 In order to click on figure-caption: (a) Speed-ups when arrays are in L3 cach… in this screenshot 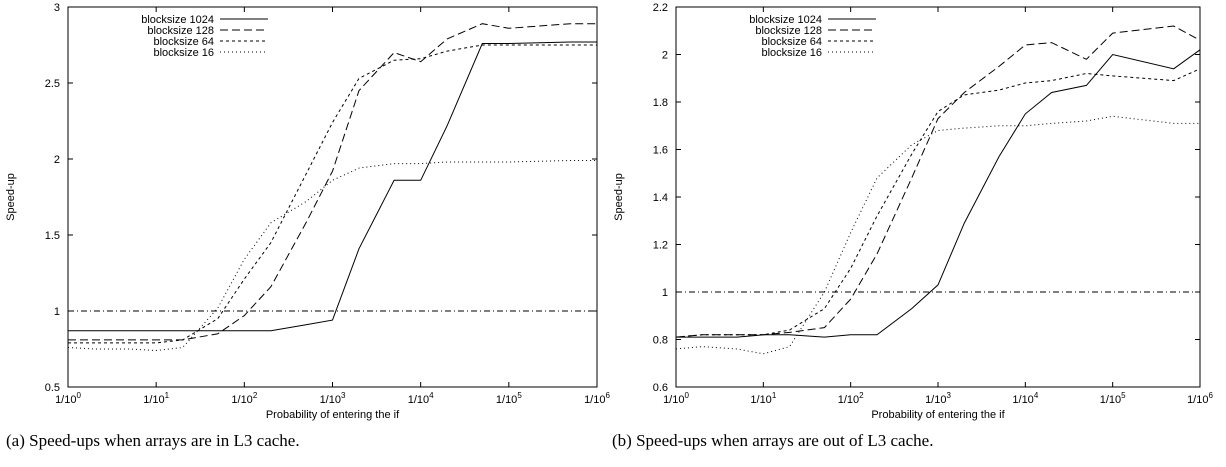, I will do `click(153, 440)`.